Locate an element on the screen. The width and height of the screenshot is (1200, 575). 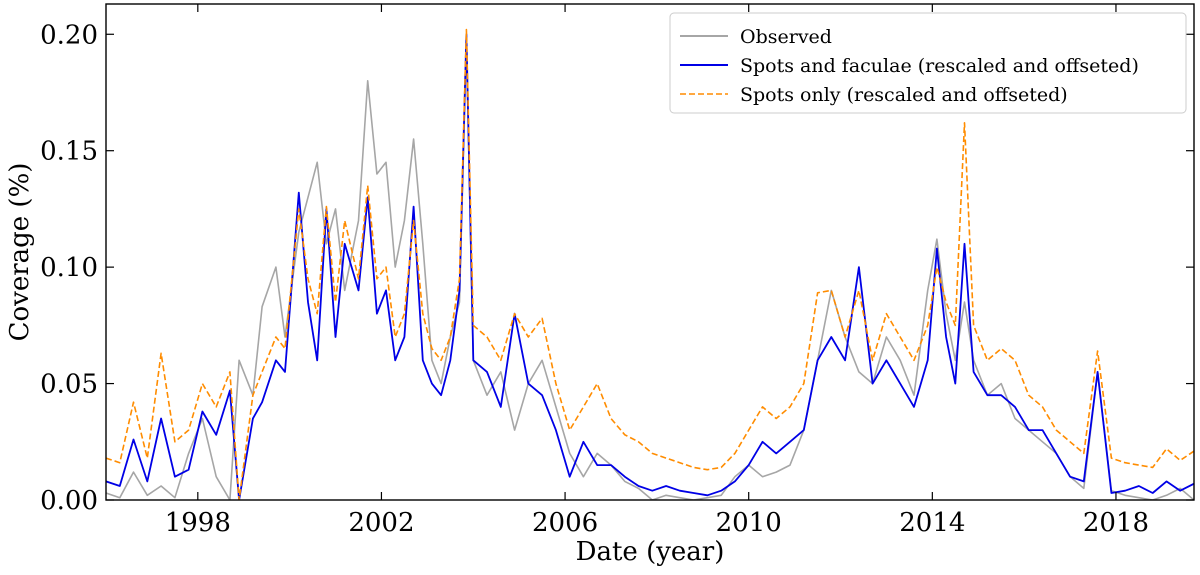
y-tick-label: 0.00 is located at coordinates (69, 501).